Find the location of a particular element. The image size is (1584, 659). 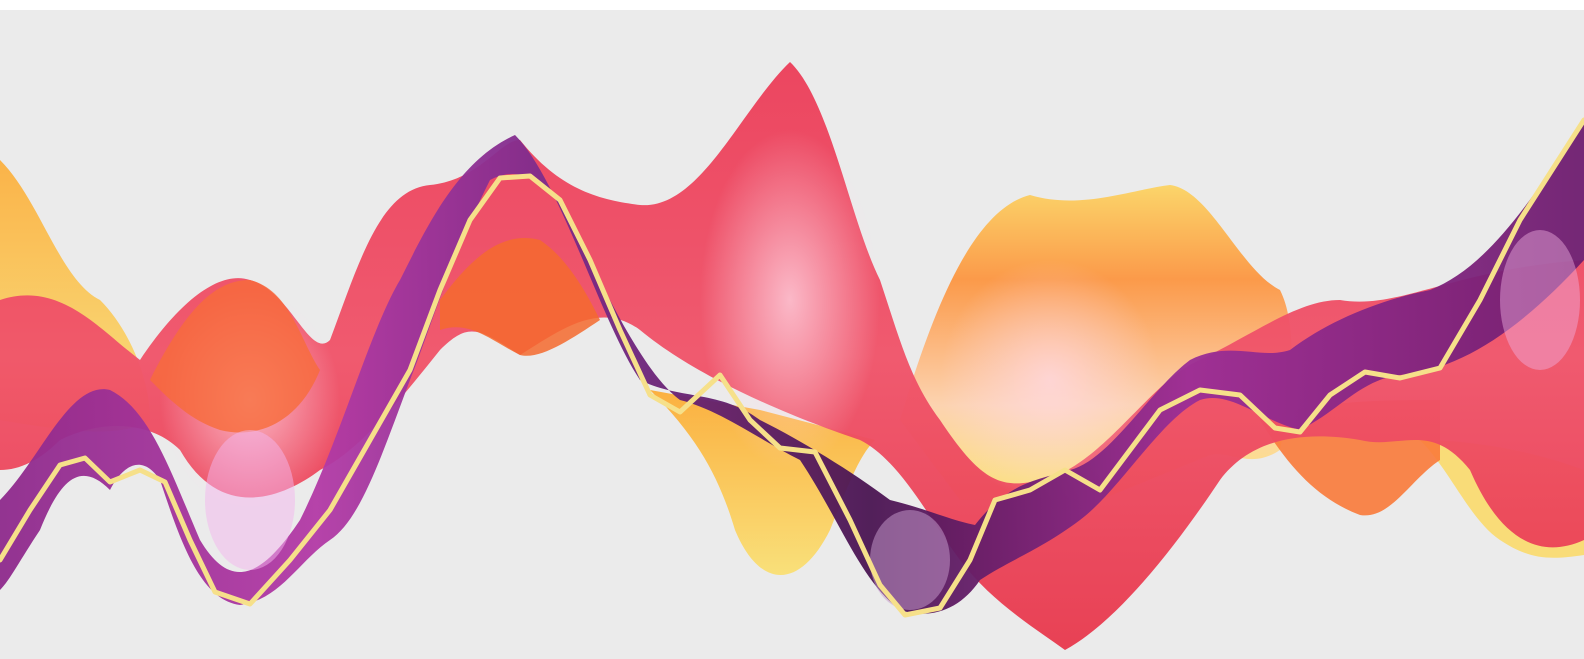

wave-orange-left is located at coordinates (235, 356).